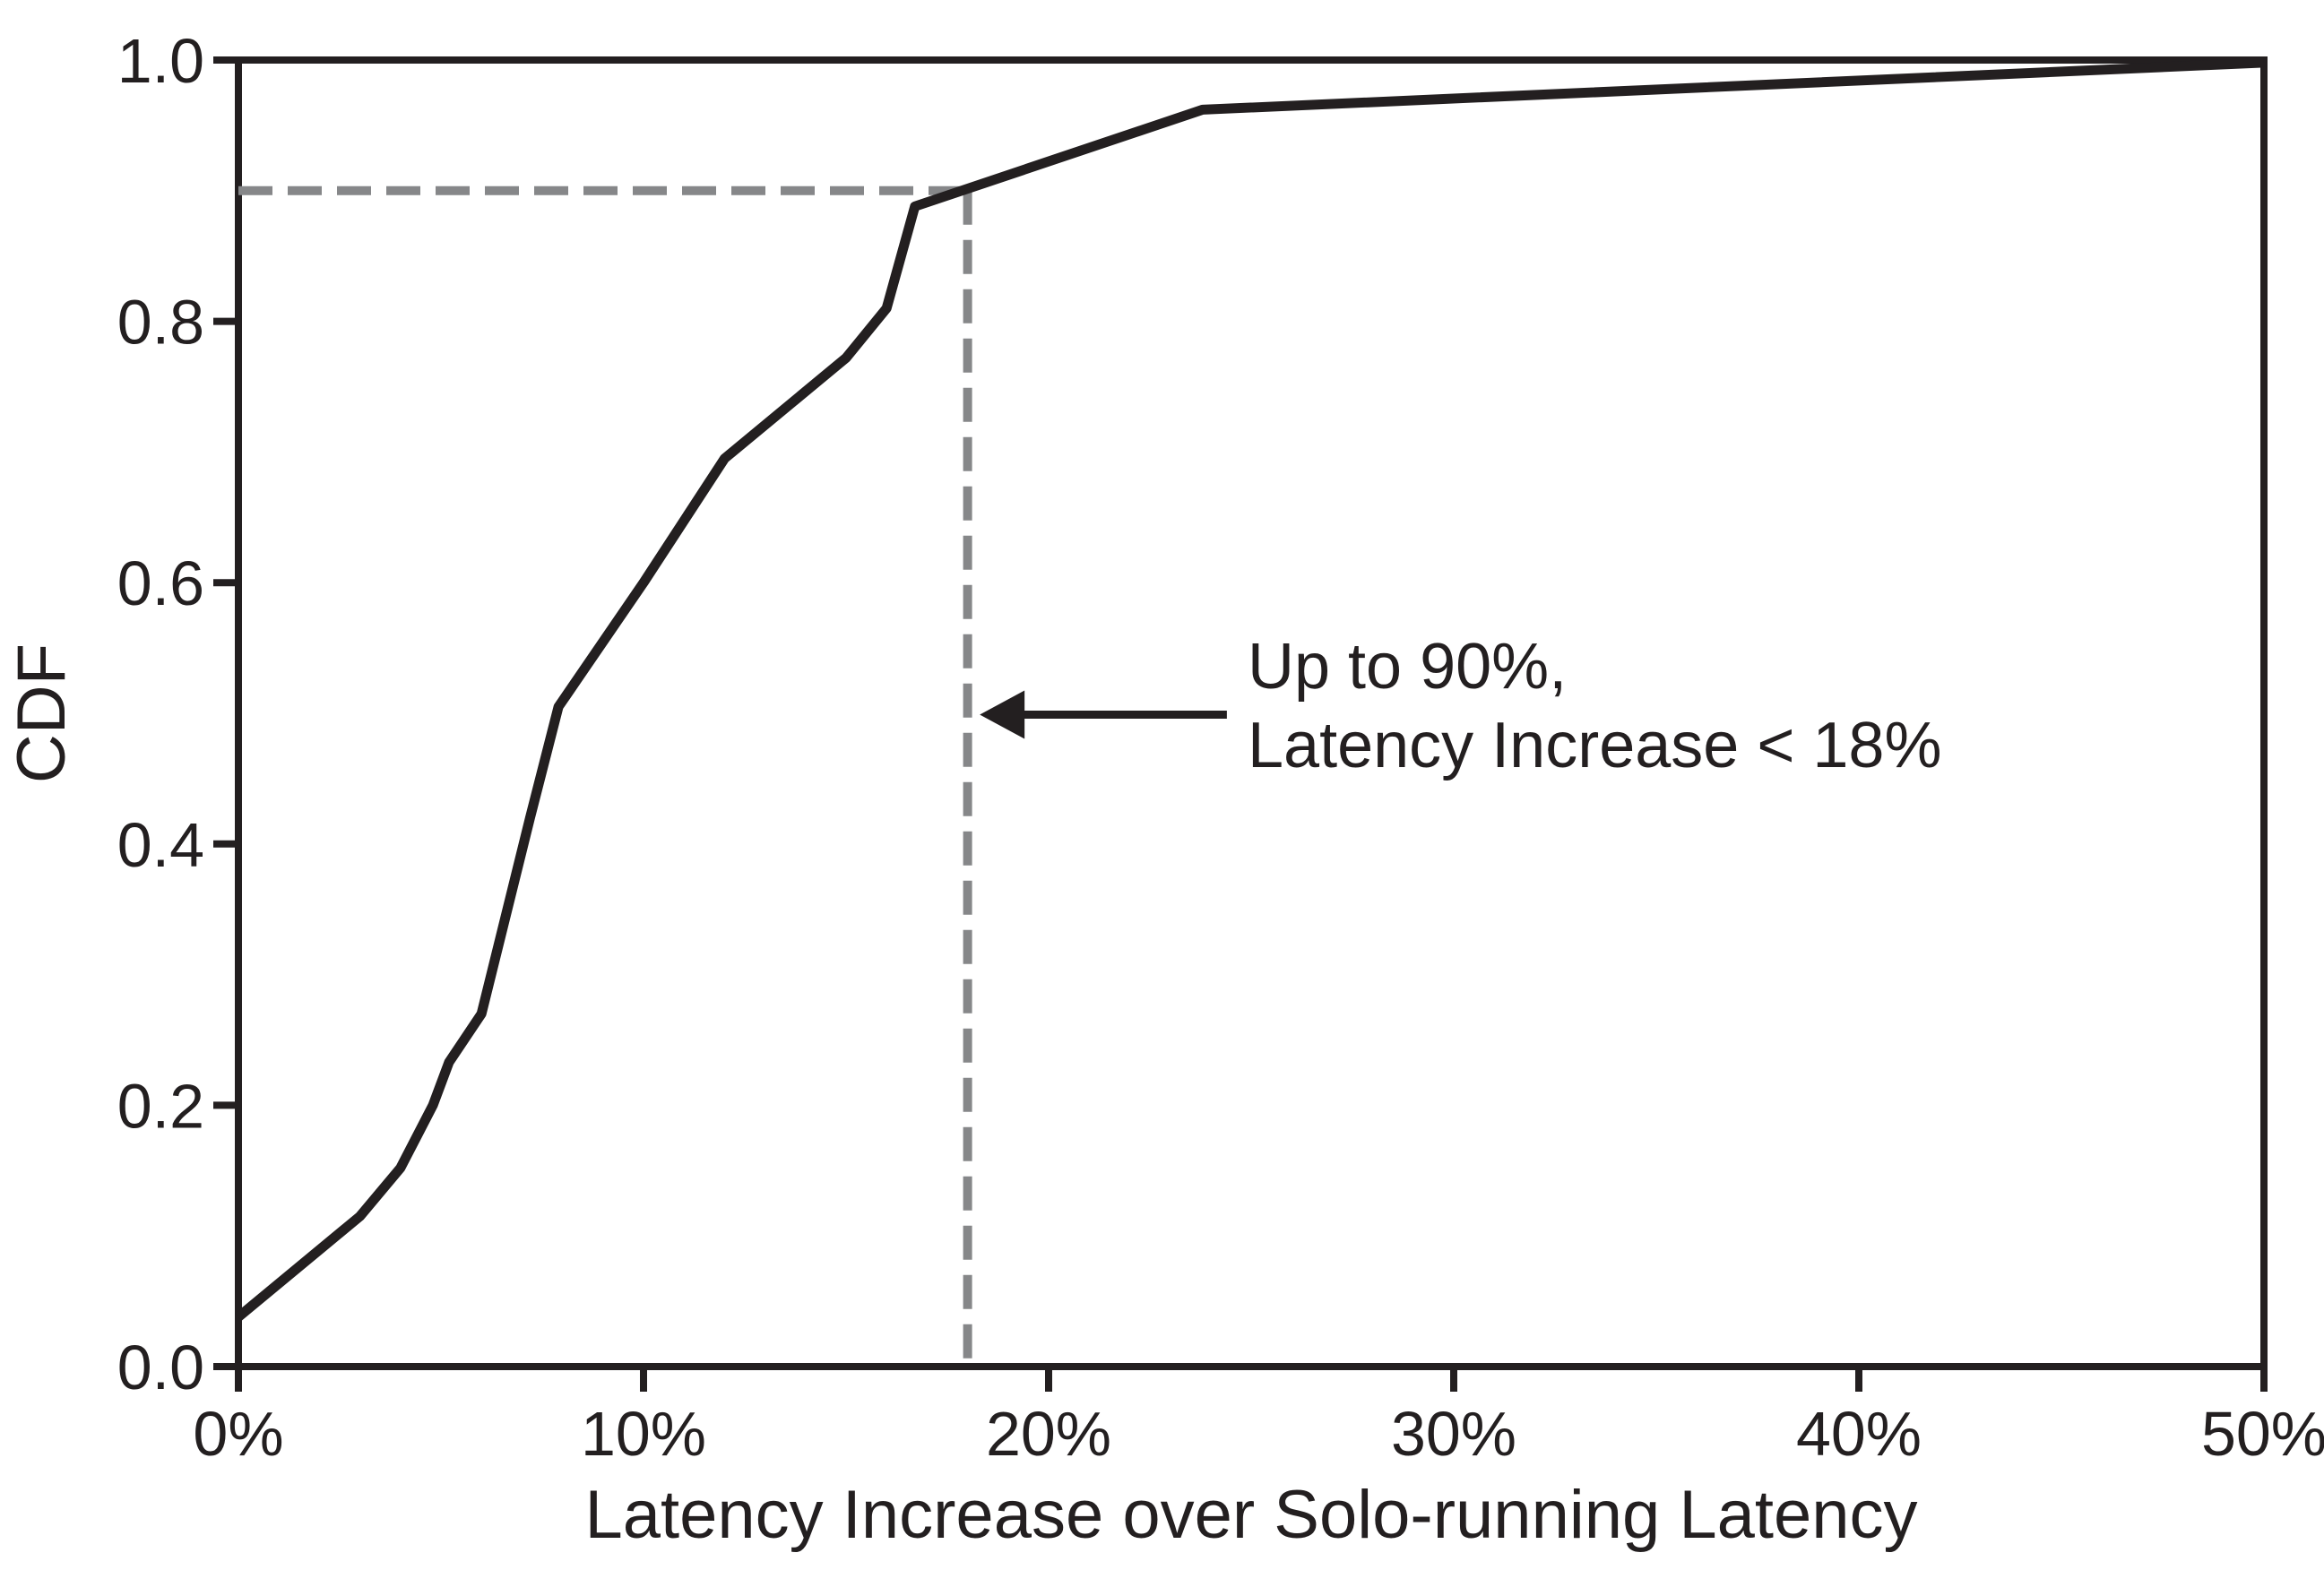 The width and height of the screenshot is (2324, 1570). Describe the element at coordinates (1859, 1434) in the screenshot. I see `x-tick-label: 40%` at that location.